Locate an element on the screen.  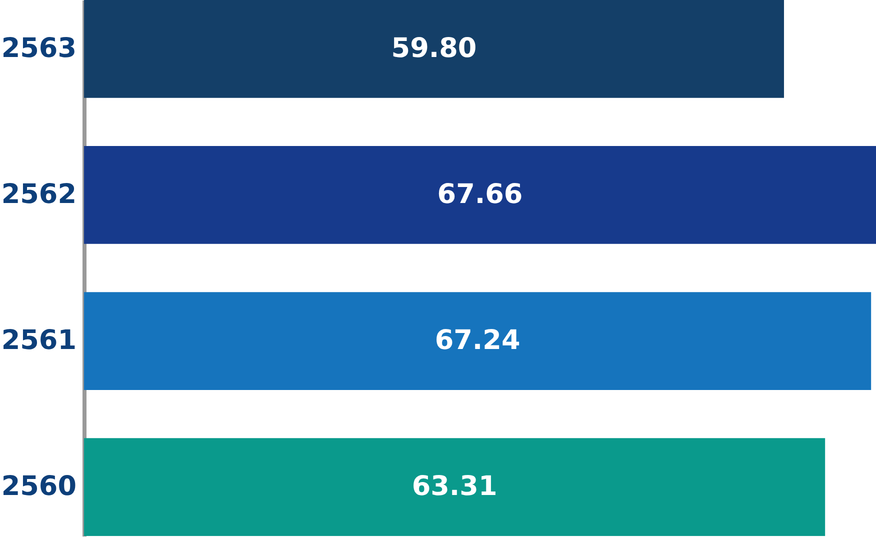
data-label: 67.66 is located at coordinates (480, 194).